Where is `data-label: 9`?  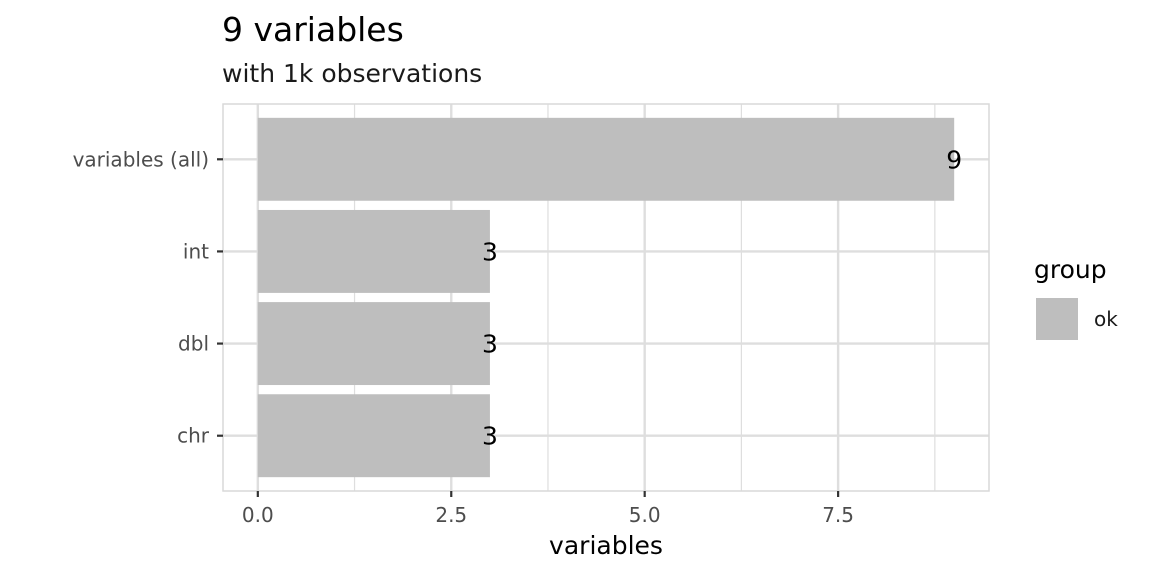
data-label: 9 is located at coordinates (954, 159).